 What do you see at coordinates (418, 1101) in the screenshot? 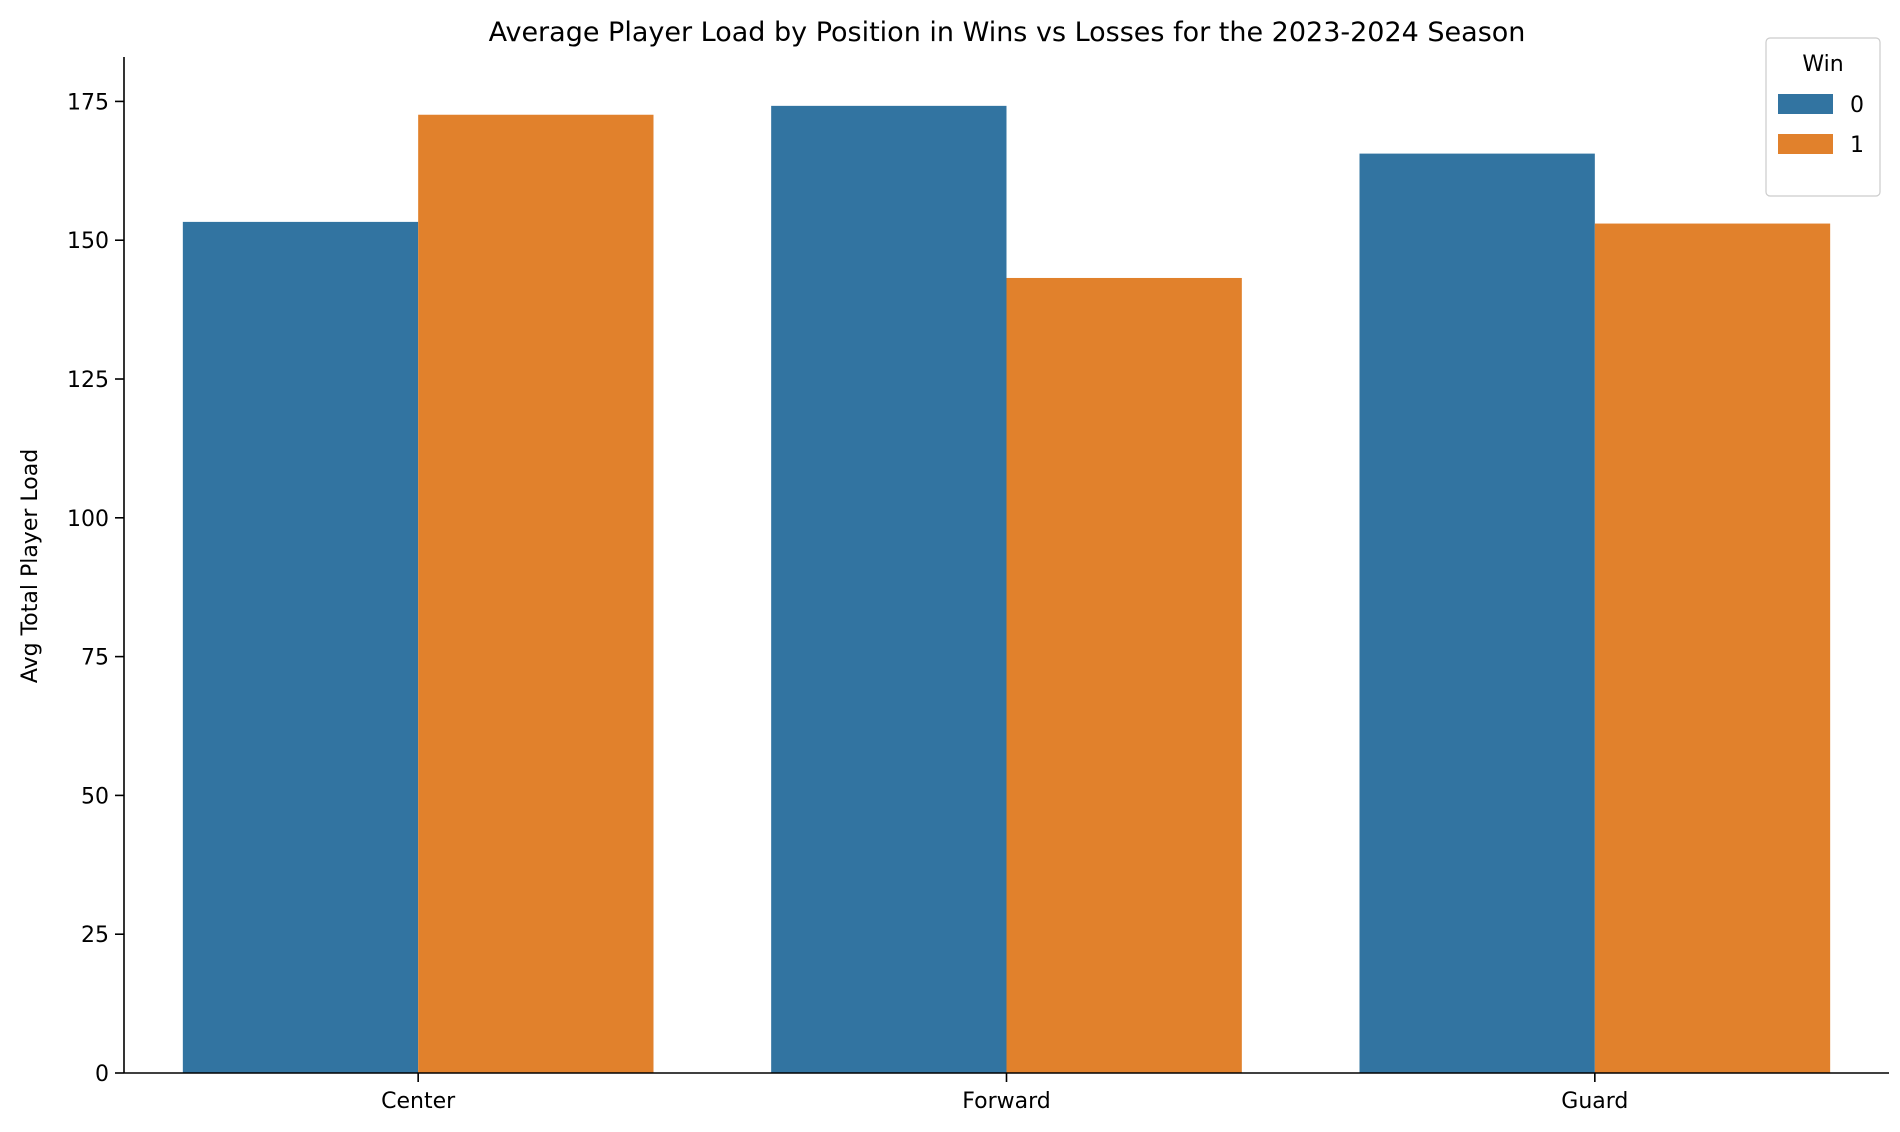
I see `x-tick-label-center: Center` at bounding box center [418, 1101].